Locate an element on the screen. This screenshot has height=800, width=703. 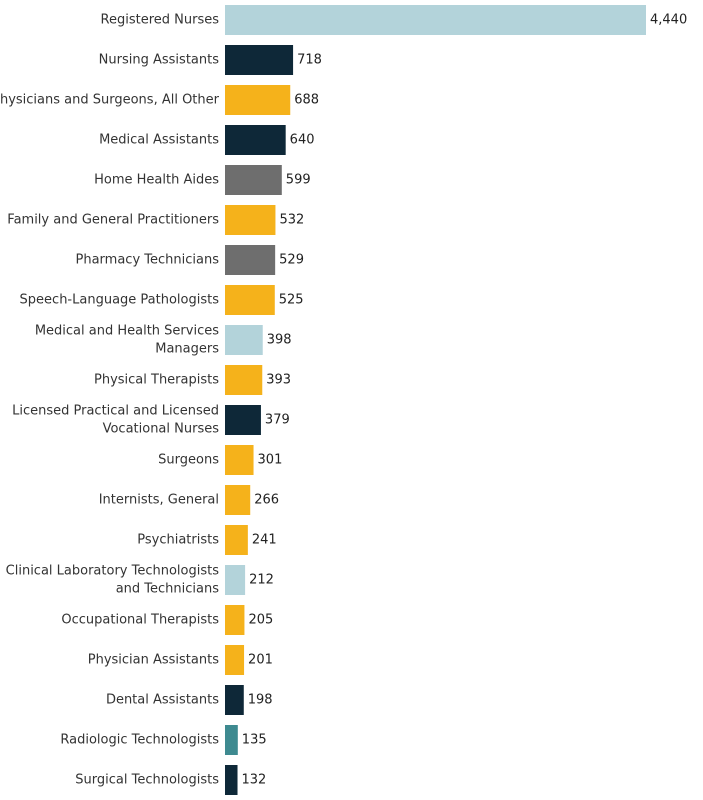
category-label: Pharmacy Technicians is located at coordinates (148, 260).